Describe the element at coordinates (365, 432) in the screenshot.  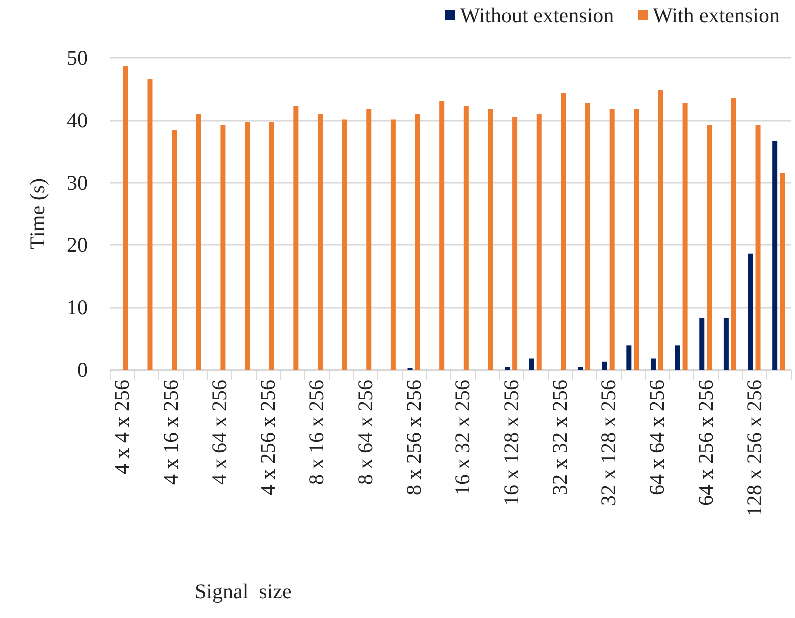
I see `x-tick-label: 8 x 64 x 256` at that location.